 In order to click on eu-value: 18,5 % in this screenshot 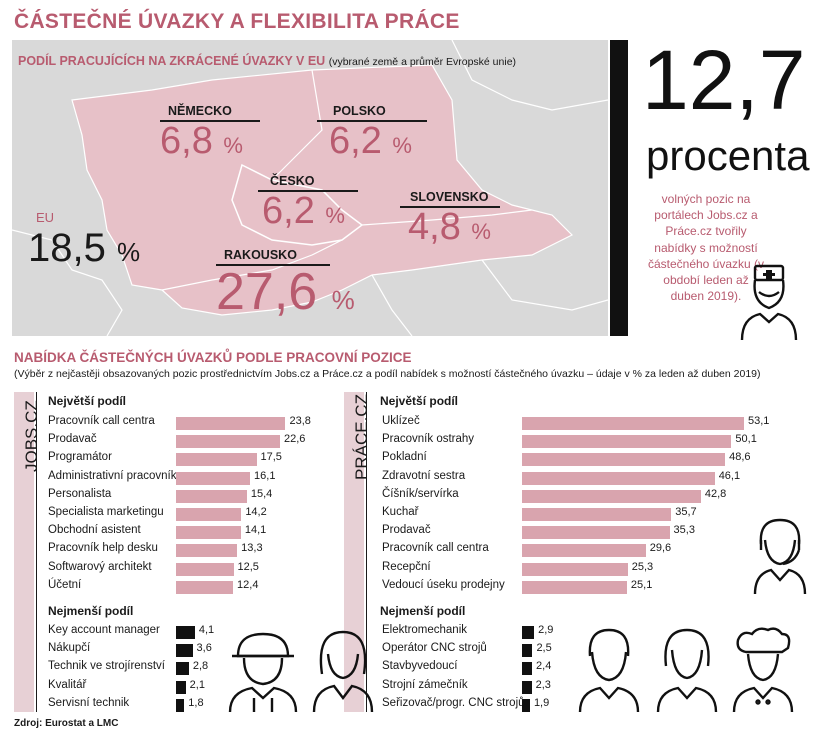, I will do `click(84, 248)`.